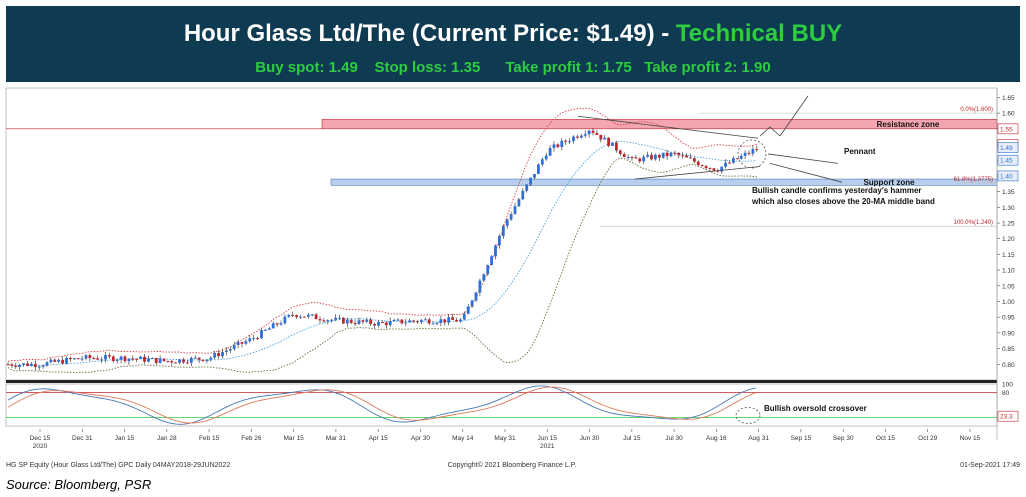 Image resolution: width=1026 pixels, height=497 pixels. I want to click on resistance-zone-label: Resistance zone, so click(908, 124).